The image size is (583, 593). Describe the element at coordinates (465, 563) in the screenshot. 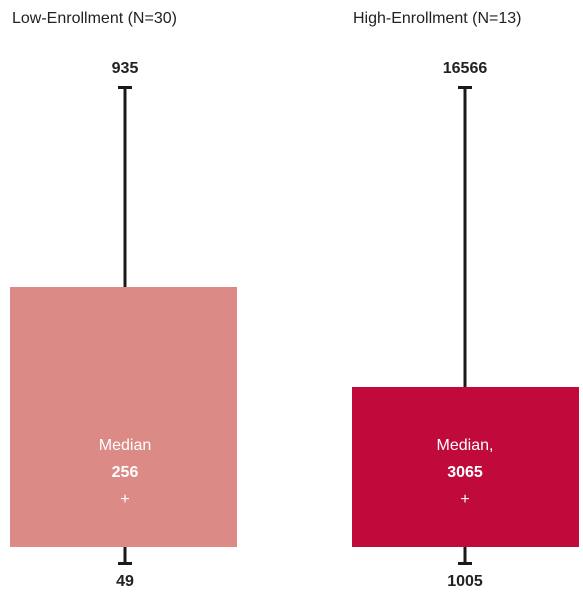

I see `min-cap-high-enrollment` at that location.